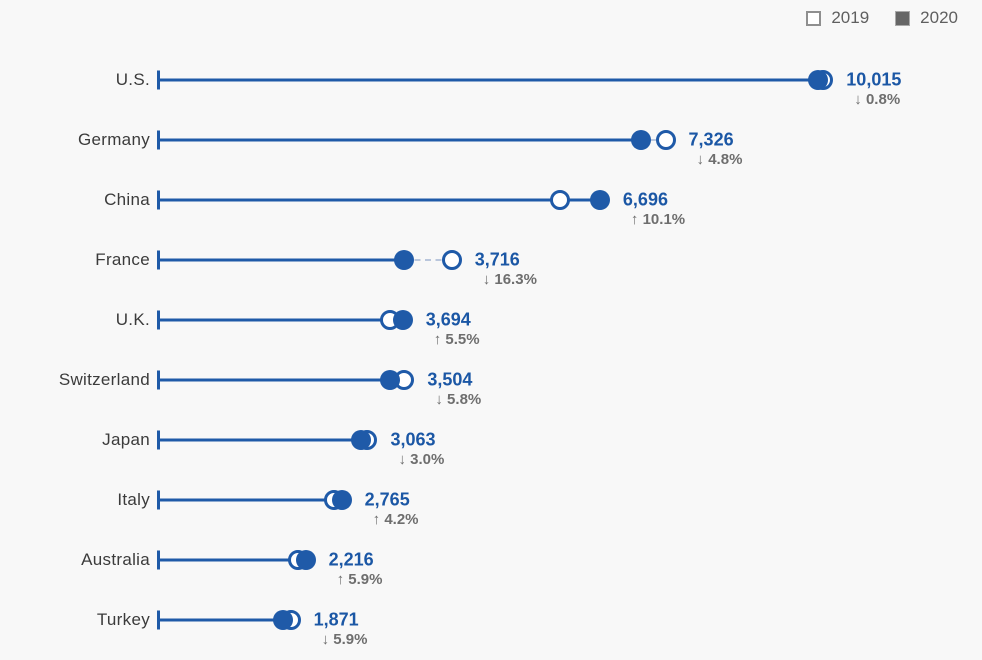  Describe the element at coordinates (132, 319) in the screenshot. I see `category-label: U.K.` at that location.